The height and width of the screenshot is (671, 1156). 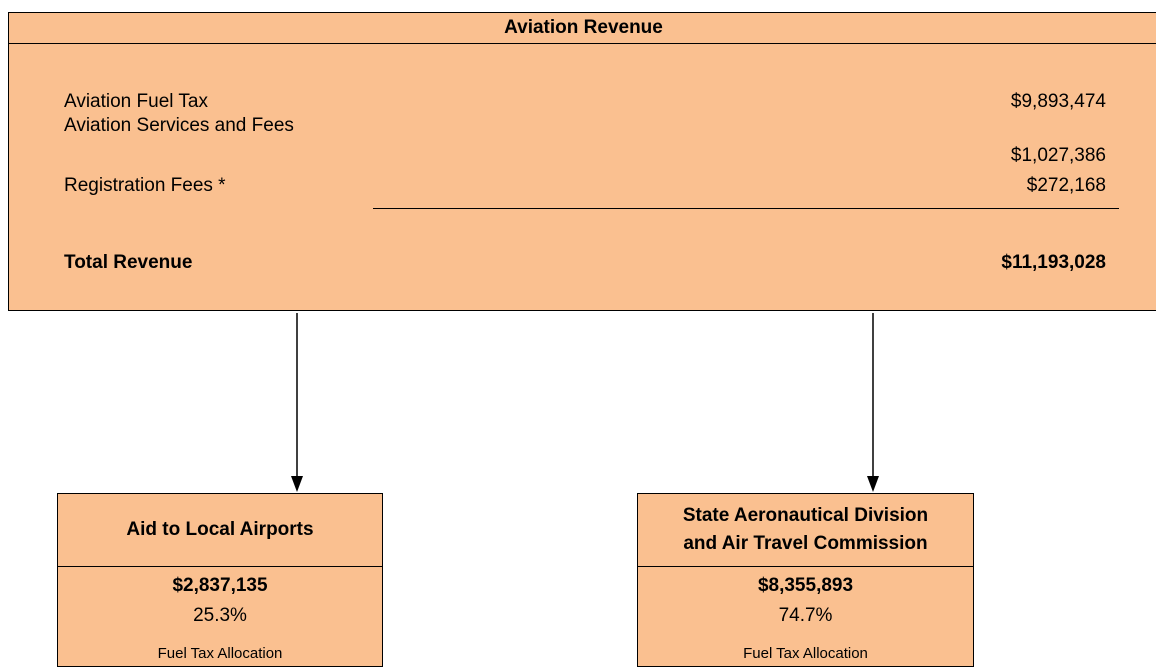 What do you see at coordinates (179, 125) in the screenshot?
I see `item-label: Aviation Services and Fees` at bounding box center [179, 125].